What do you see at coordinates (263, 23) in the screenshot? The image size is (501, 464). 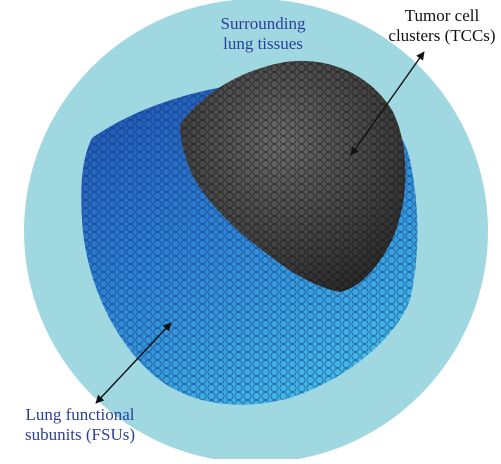 I see `surrounding-label-line1: Surrounding` at bounding box center [263, 23].